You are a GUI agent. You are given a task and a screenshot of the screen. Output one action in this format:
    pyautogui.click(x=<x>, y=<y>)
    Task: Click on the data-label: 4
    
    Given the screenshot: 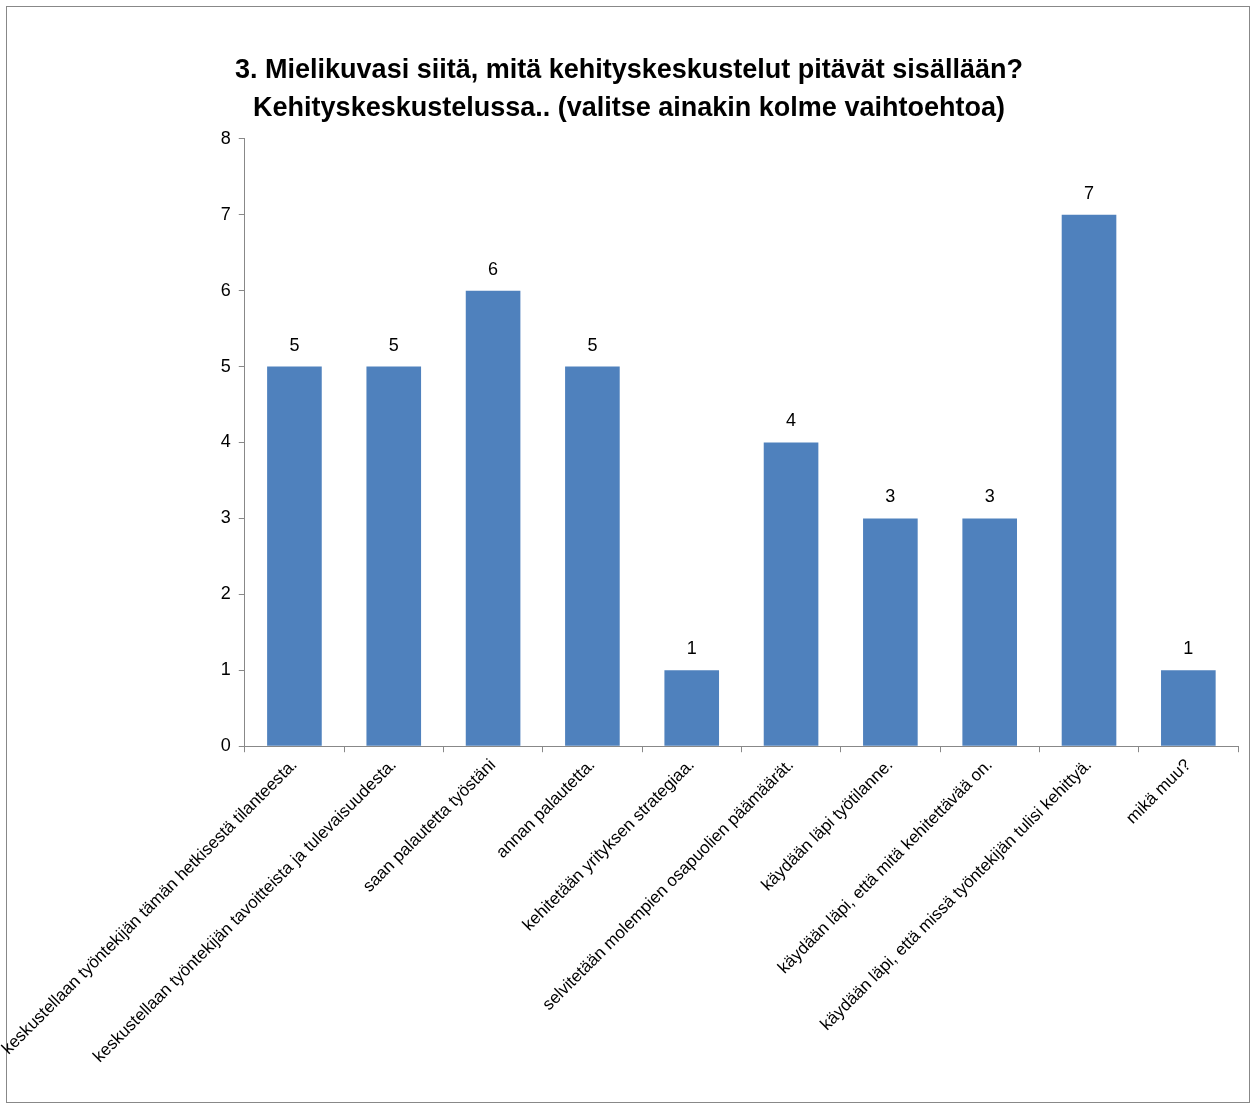 What is the action you would take?
    pyautogui.click(x=791, y=420)
    